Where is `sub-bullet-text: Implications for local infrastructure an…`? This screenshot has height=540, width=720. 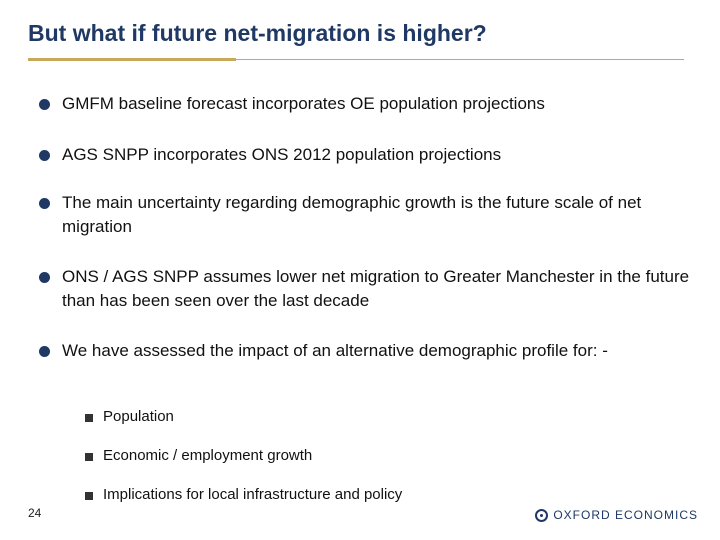
sub-bullet-text: Implications for local infrastructure an… is located at coordinates (253, 494).